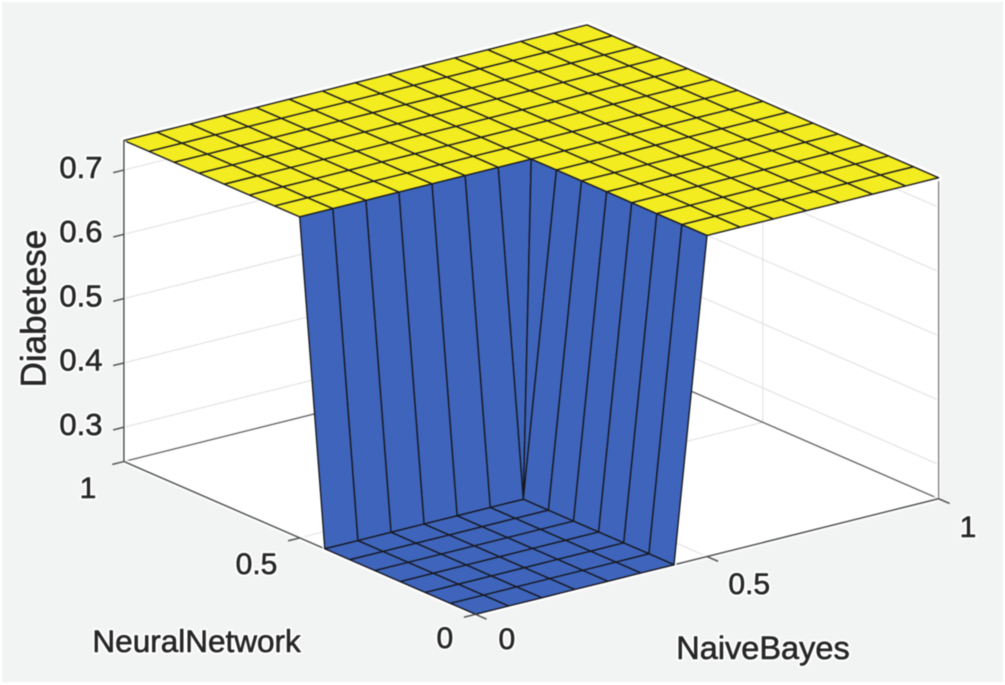 The image size is (1005, 685). Describe the element at coordinates (196, 641) in the screenshot. I see `svg-text: NeuralNetwork` at that location.